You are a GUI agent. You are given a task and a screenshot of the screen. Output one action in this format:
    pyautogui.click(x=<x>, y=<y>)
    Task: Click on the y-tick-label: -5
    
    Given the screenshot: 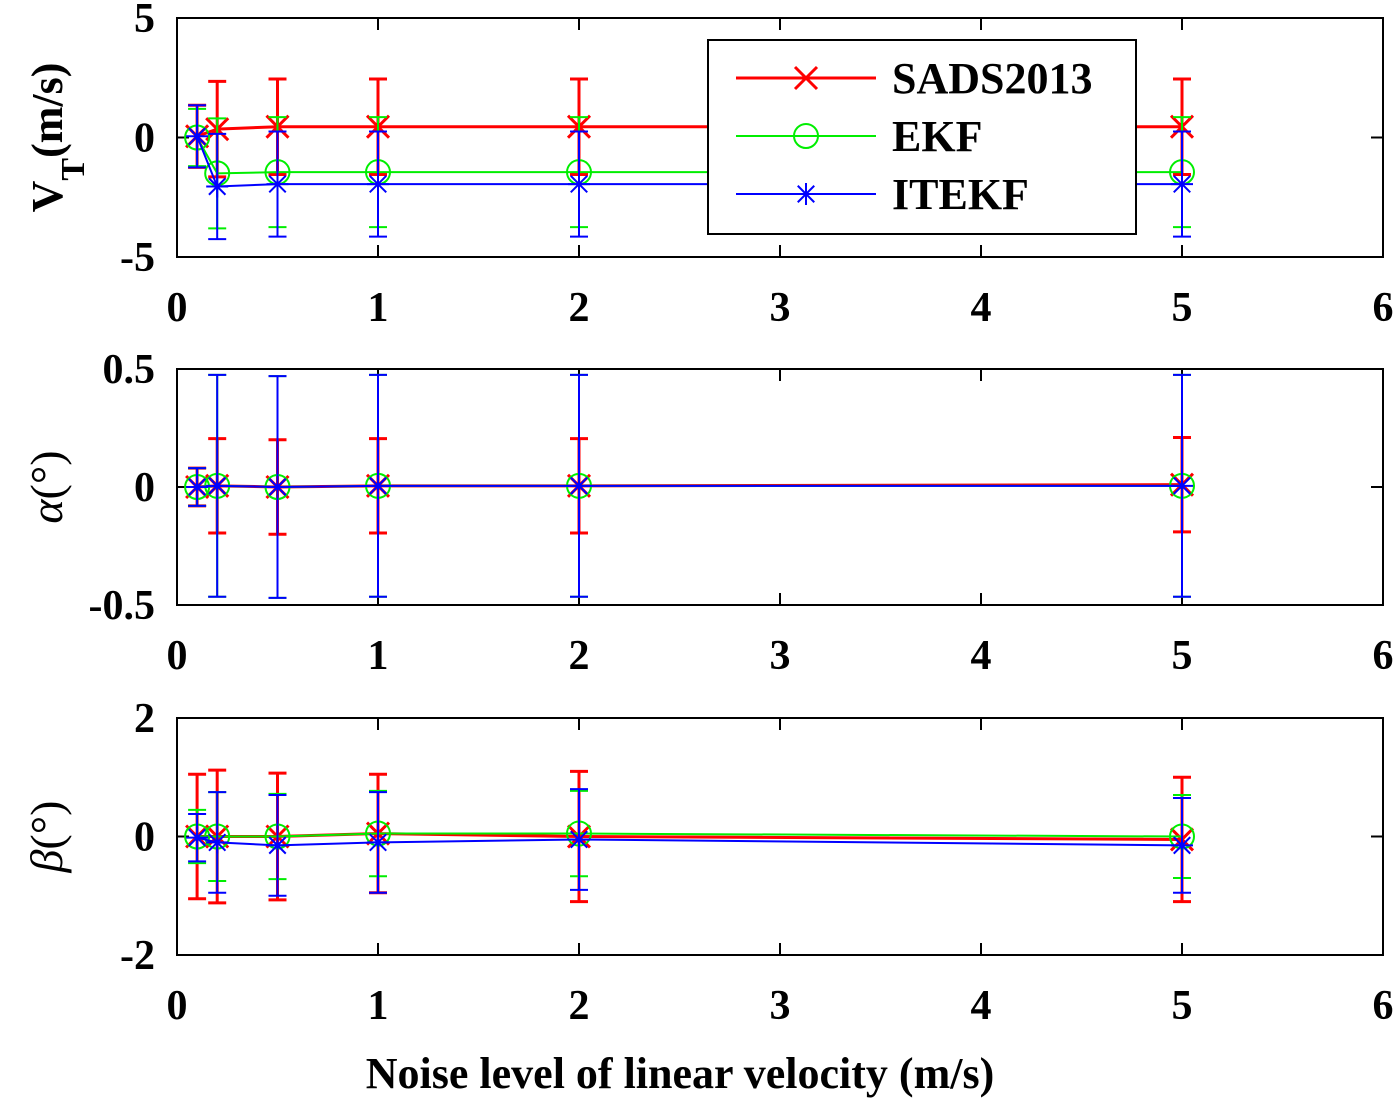 What is the action you would take?
    pyautogui.click(x=137, y=258)
    